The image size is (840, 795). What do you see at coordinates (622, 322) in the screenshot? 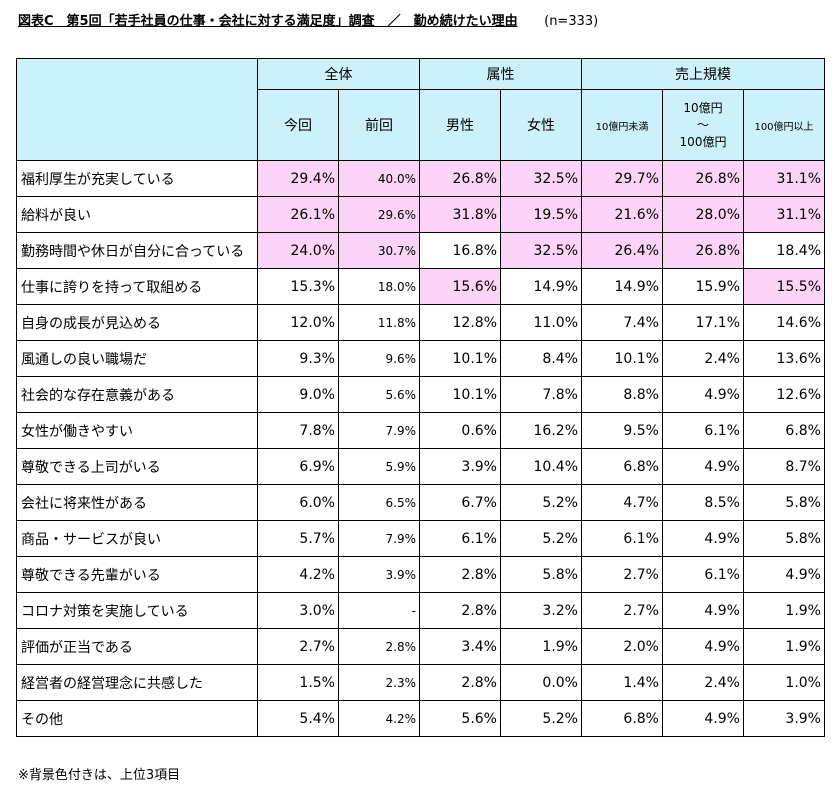
I see `value-cell: 7.4%` at bounding box center [622, 322].